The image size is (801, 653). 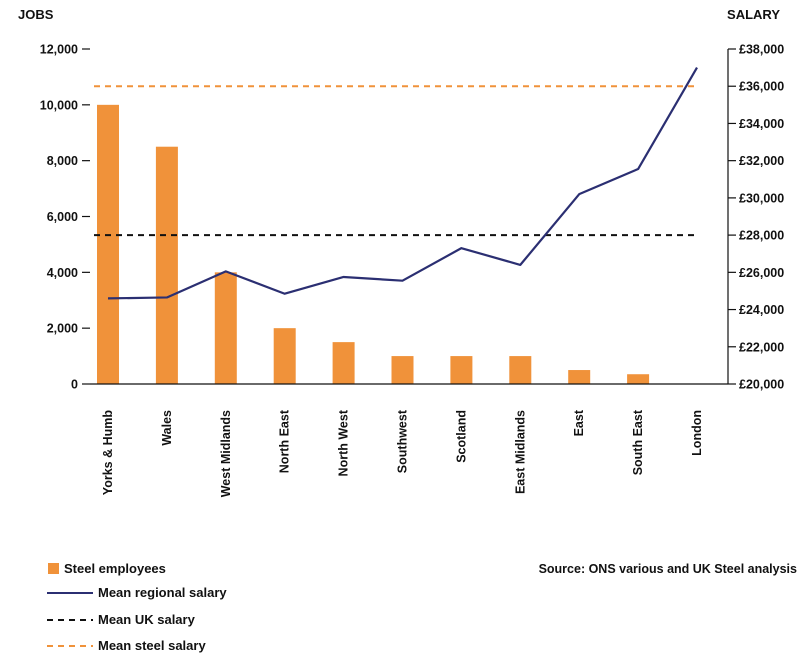 I want to click on left-axis-title: JOBS, so click(x=36, y=14).